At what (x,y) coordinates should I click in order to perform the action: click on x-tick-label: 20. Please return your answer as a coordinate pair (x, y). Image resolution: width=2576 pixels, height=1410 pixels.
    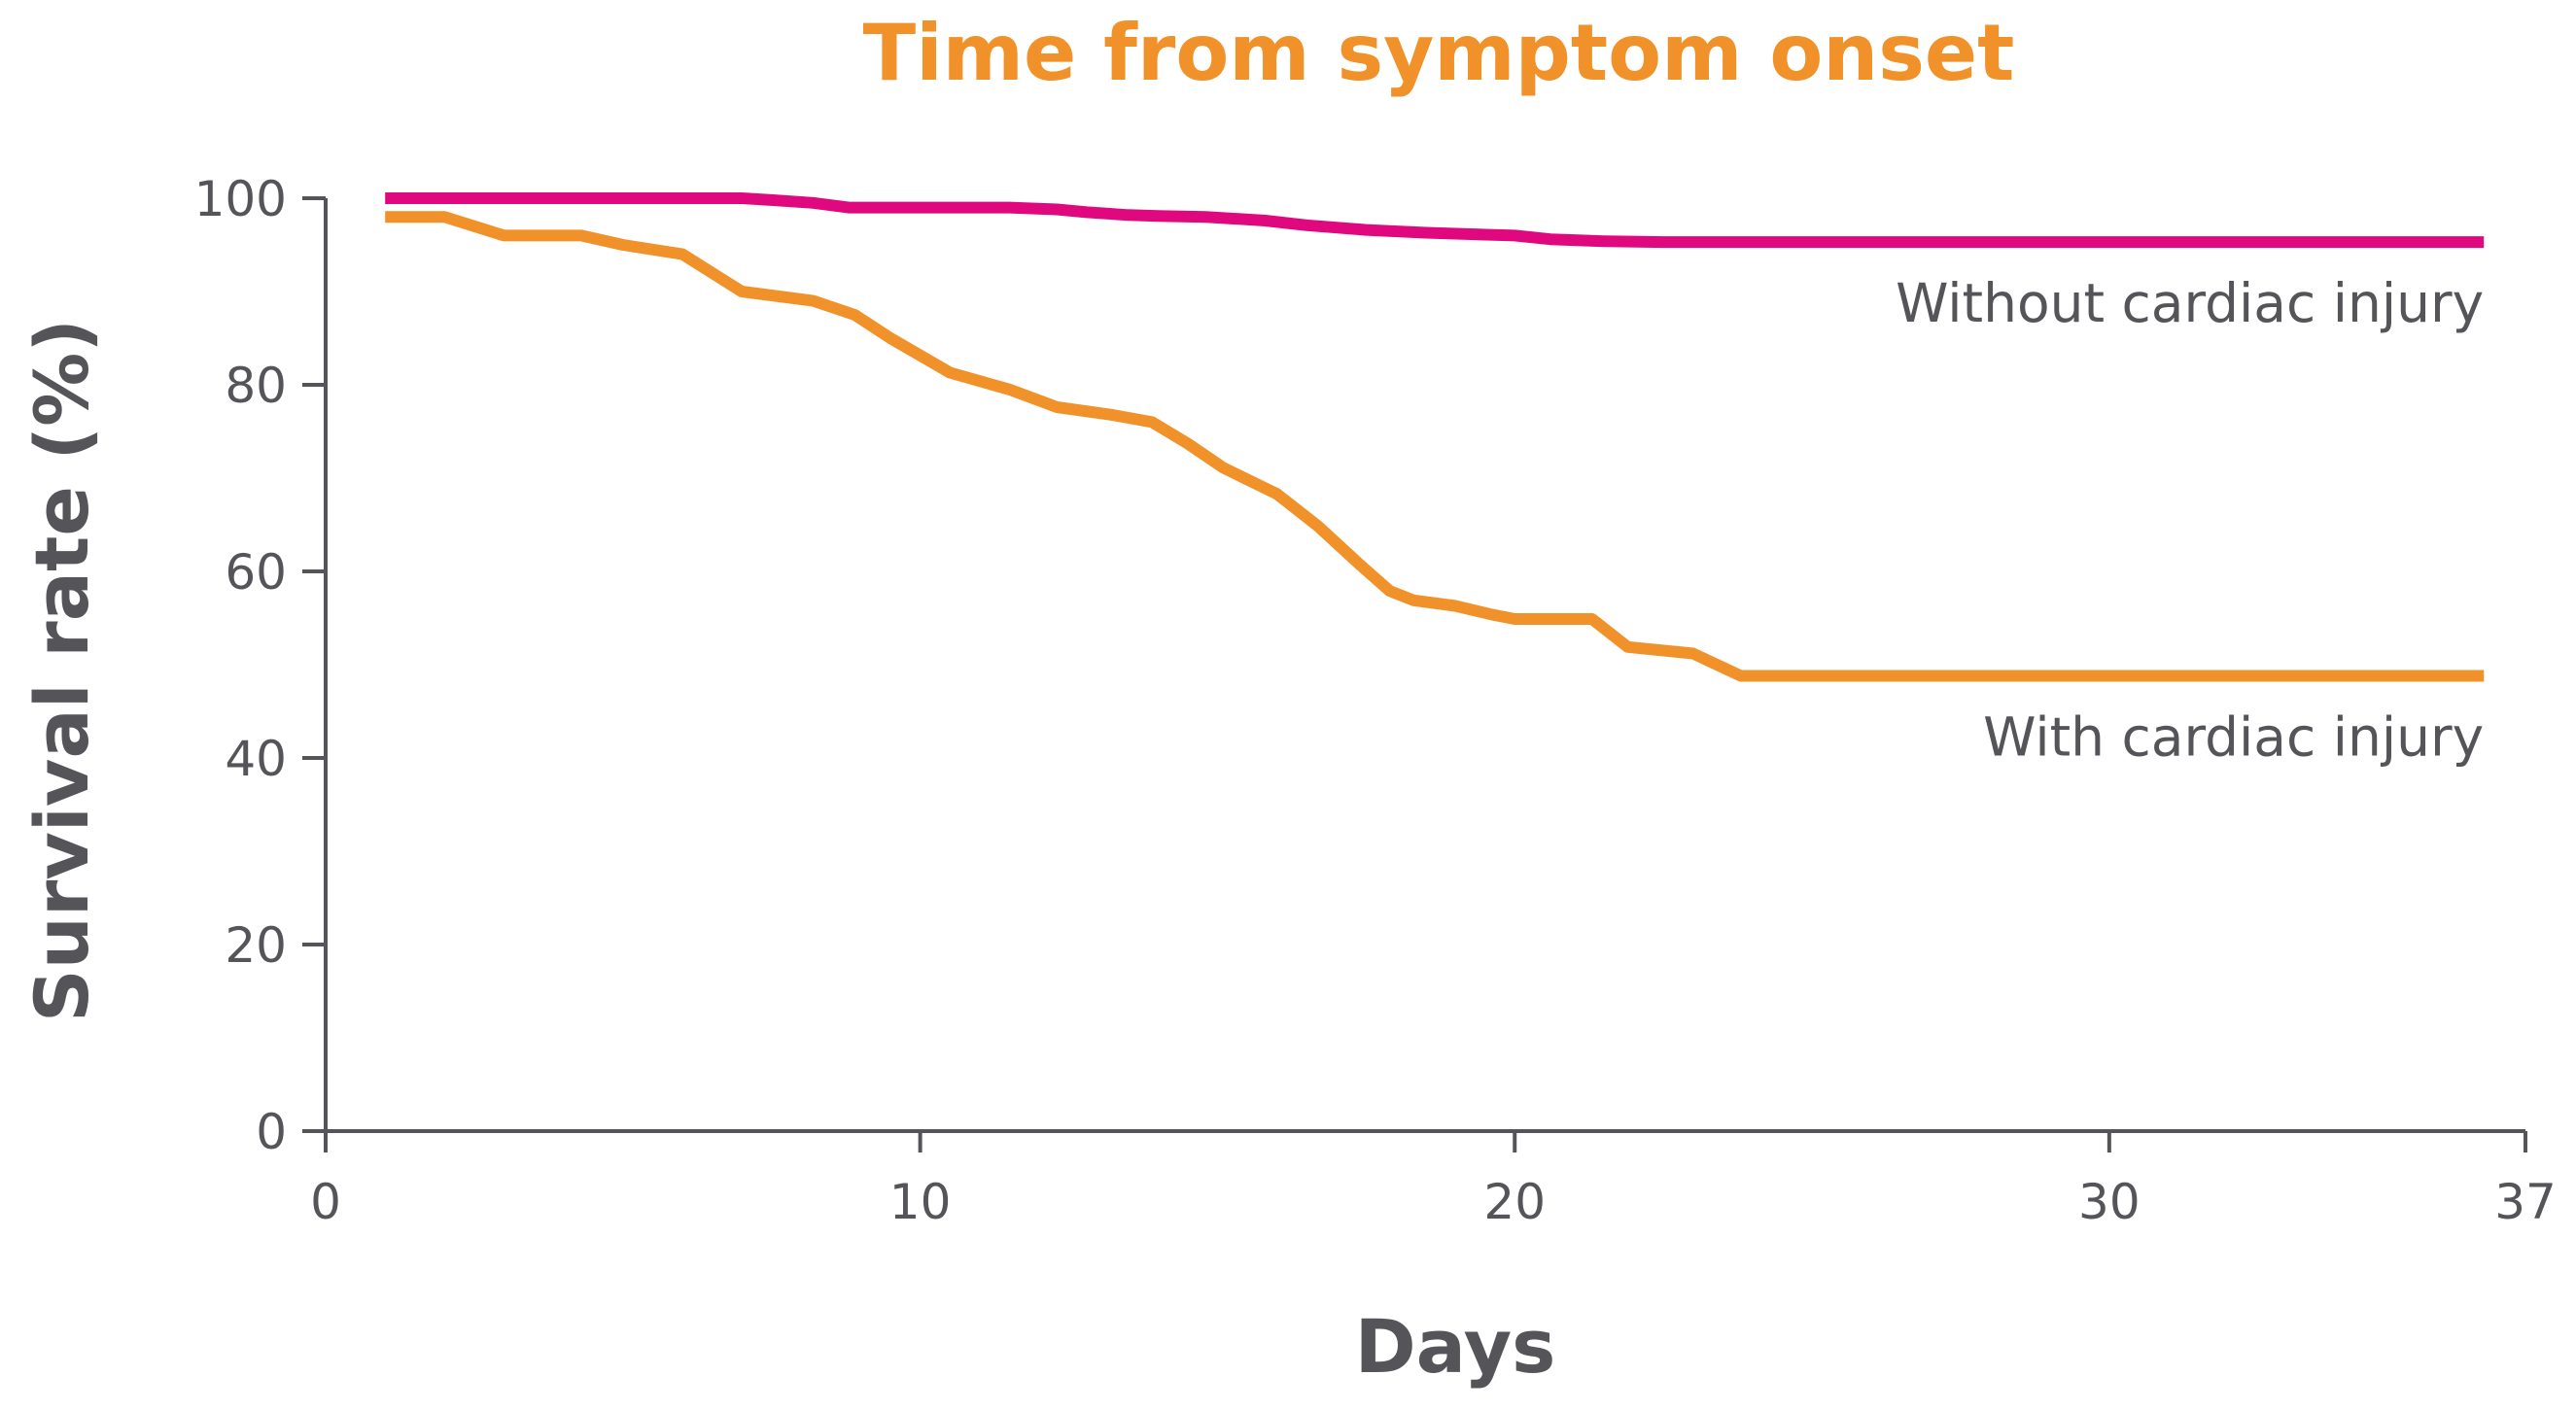
    Looking at the image, I should click on (1514, 1202).